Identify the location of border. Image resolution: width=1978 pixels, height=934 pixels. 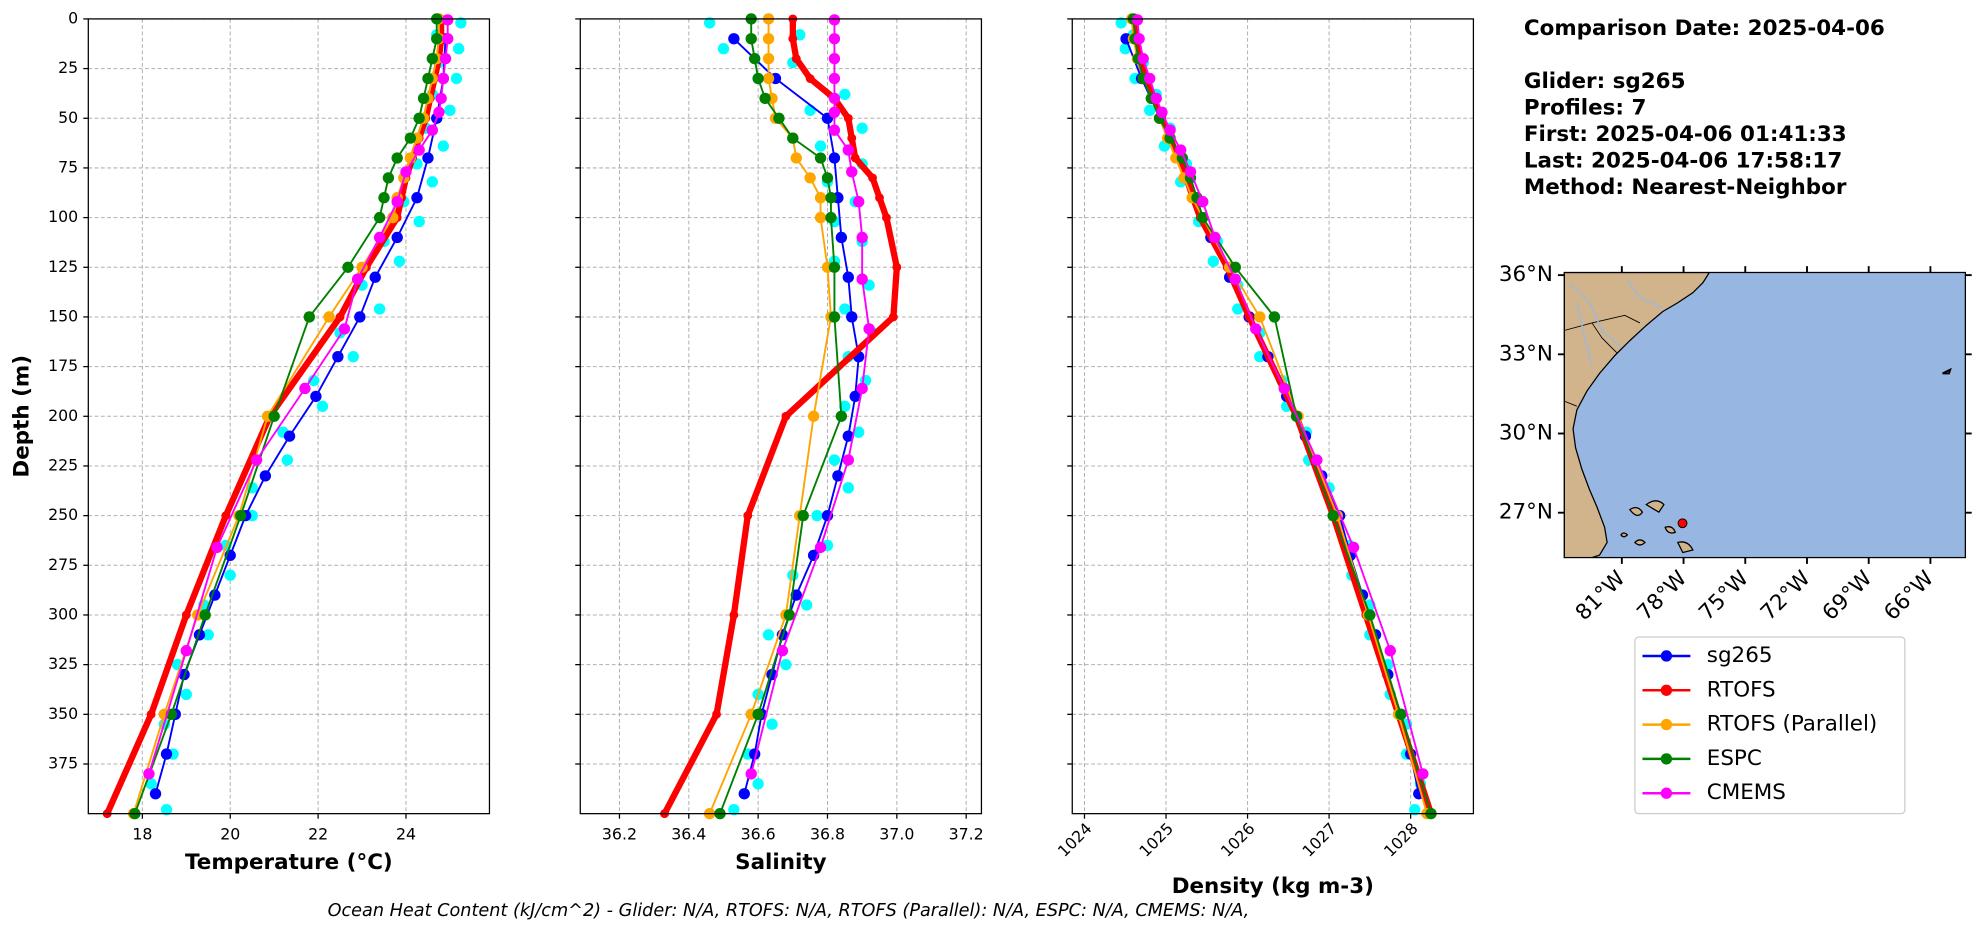
(1602, 322).